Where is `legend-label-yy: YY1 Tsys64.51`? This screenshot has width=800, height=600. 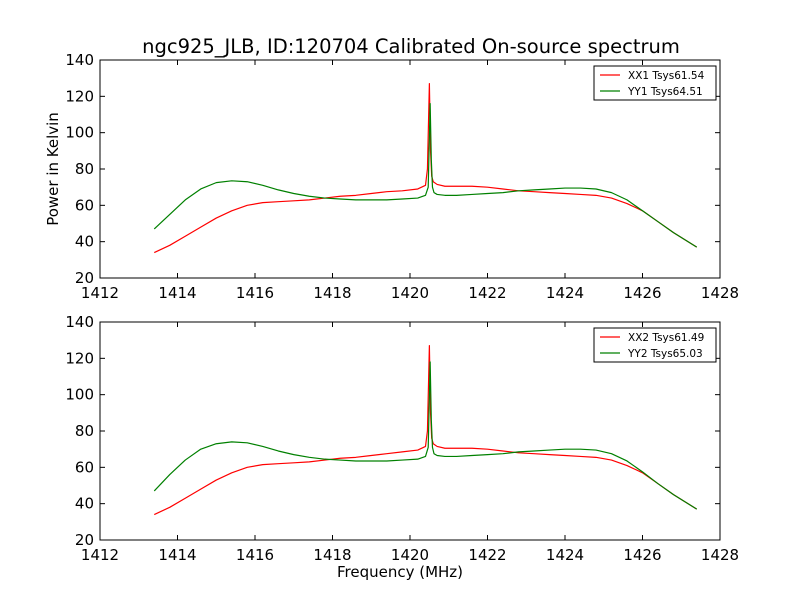
legend-label-yy: YY1 Tsys64.51 is located at coordinates (665, 92).